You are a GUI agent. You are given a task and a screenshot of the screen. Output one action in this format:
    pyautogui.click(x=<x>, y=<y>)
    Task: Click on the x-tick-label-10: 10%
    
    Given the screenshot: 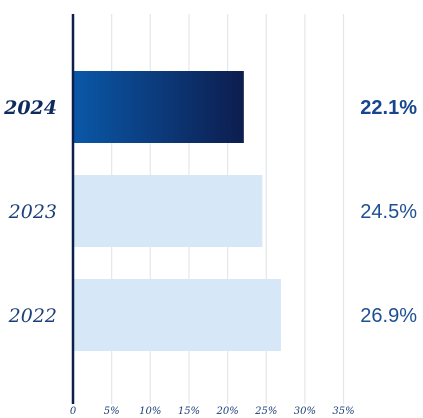 What is the action you would take?
    pyautogui.click(x=150, y=411)
    